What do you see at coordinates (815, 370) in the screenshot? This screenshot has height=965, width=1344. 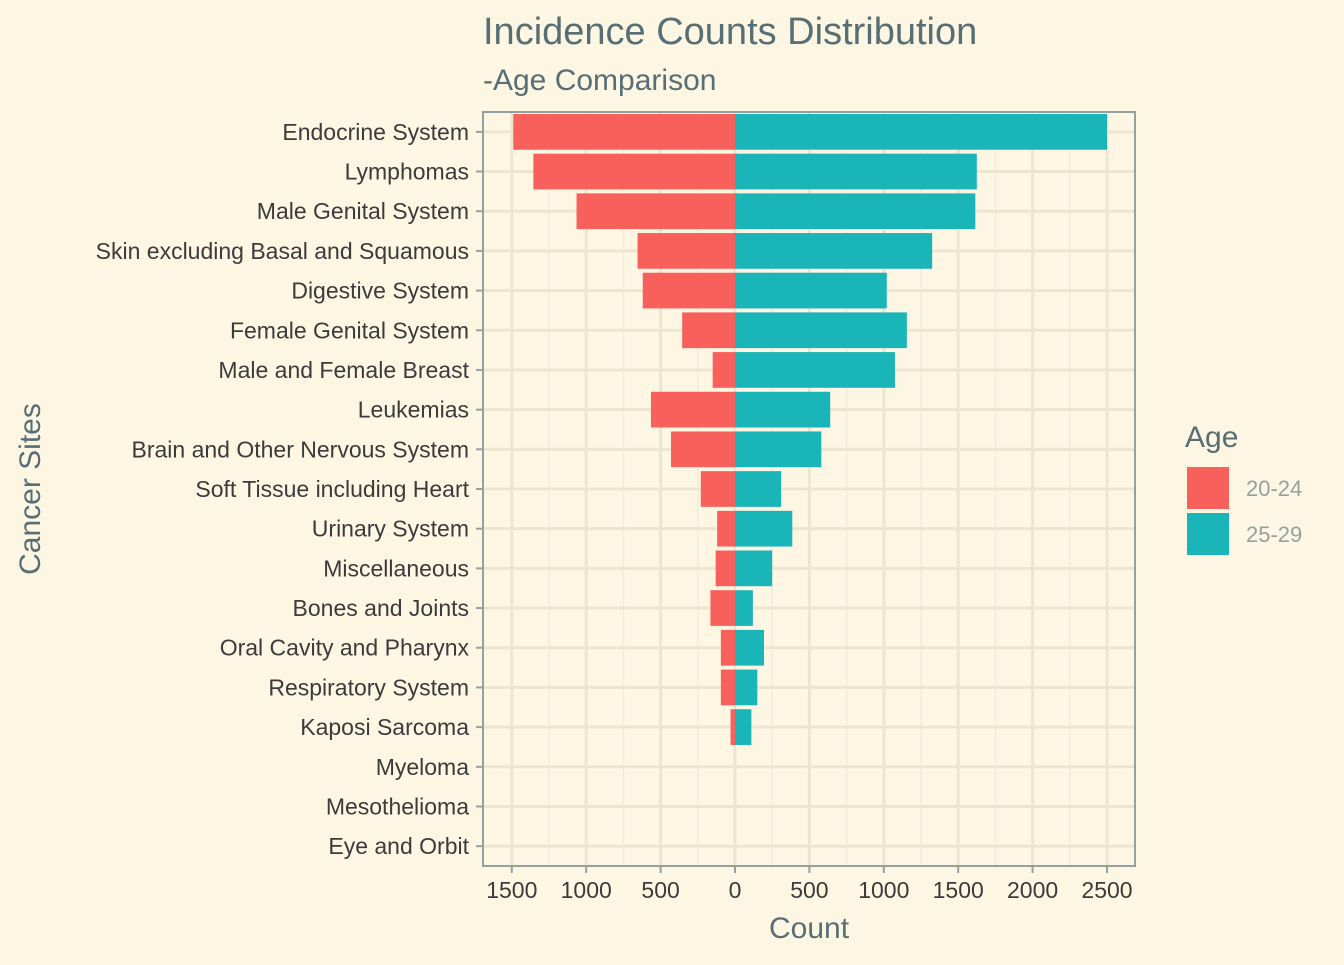 I see `bar-25-29-male-and-female-breast` at bounding box center [815, 370].